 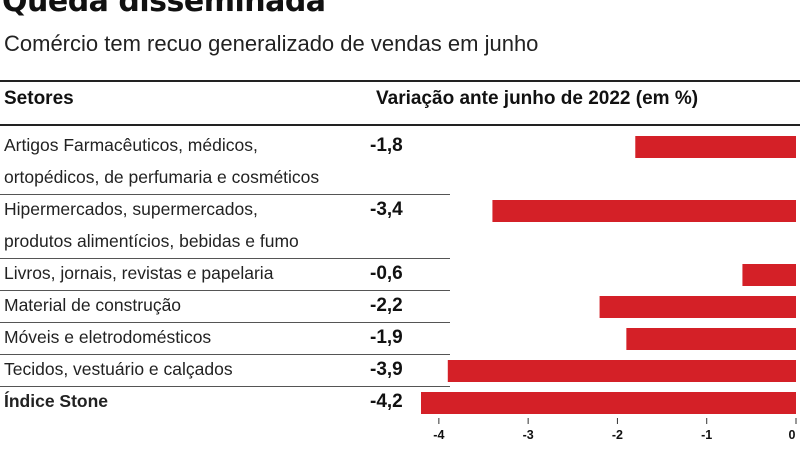 I want to click on category-label: produtos alimentícios, bebidas e fumo, so click(x=151, y=241).